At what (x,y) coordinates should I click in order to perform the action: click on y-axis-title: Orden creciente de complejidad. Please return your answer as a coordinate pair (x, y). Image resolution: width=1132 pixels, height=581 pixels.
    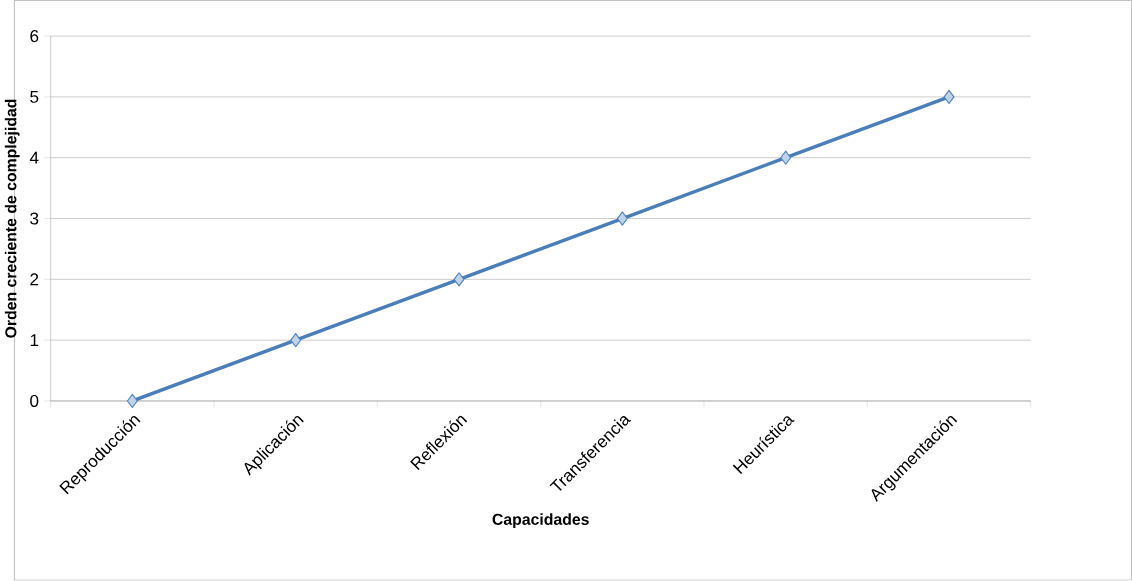
    Looking at the image, I should click on (12, 218).